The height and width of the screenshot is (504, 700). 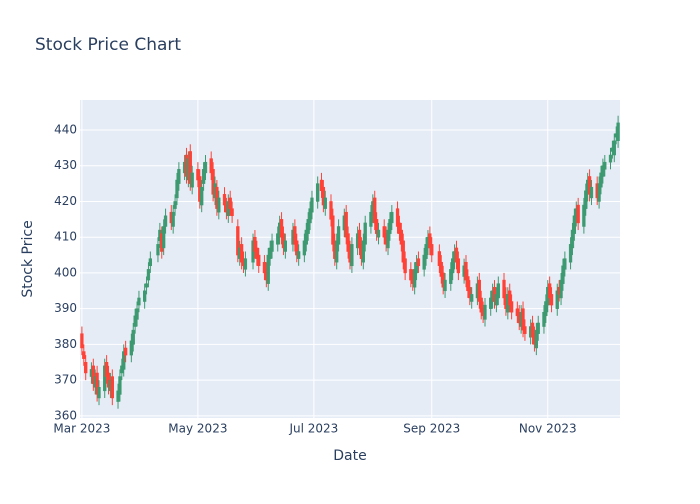 What do you see at coordinates (28, 258) in the screenshot?
I see `y-axis-label: Stock Price` at bounding box center [28, 258].